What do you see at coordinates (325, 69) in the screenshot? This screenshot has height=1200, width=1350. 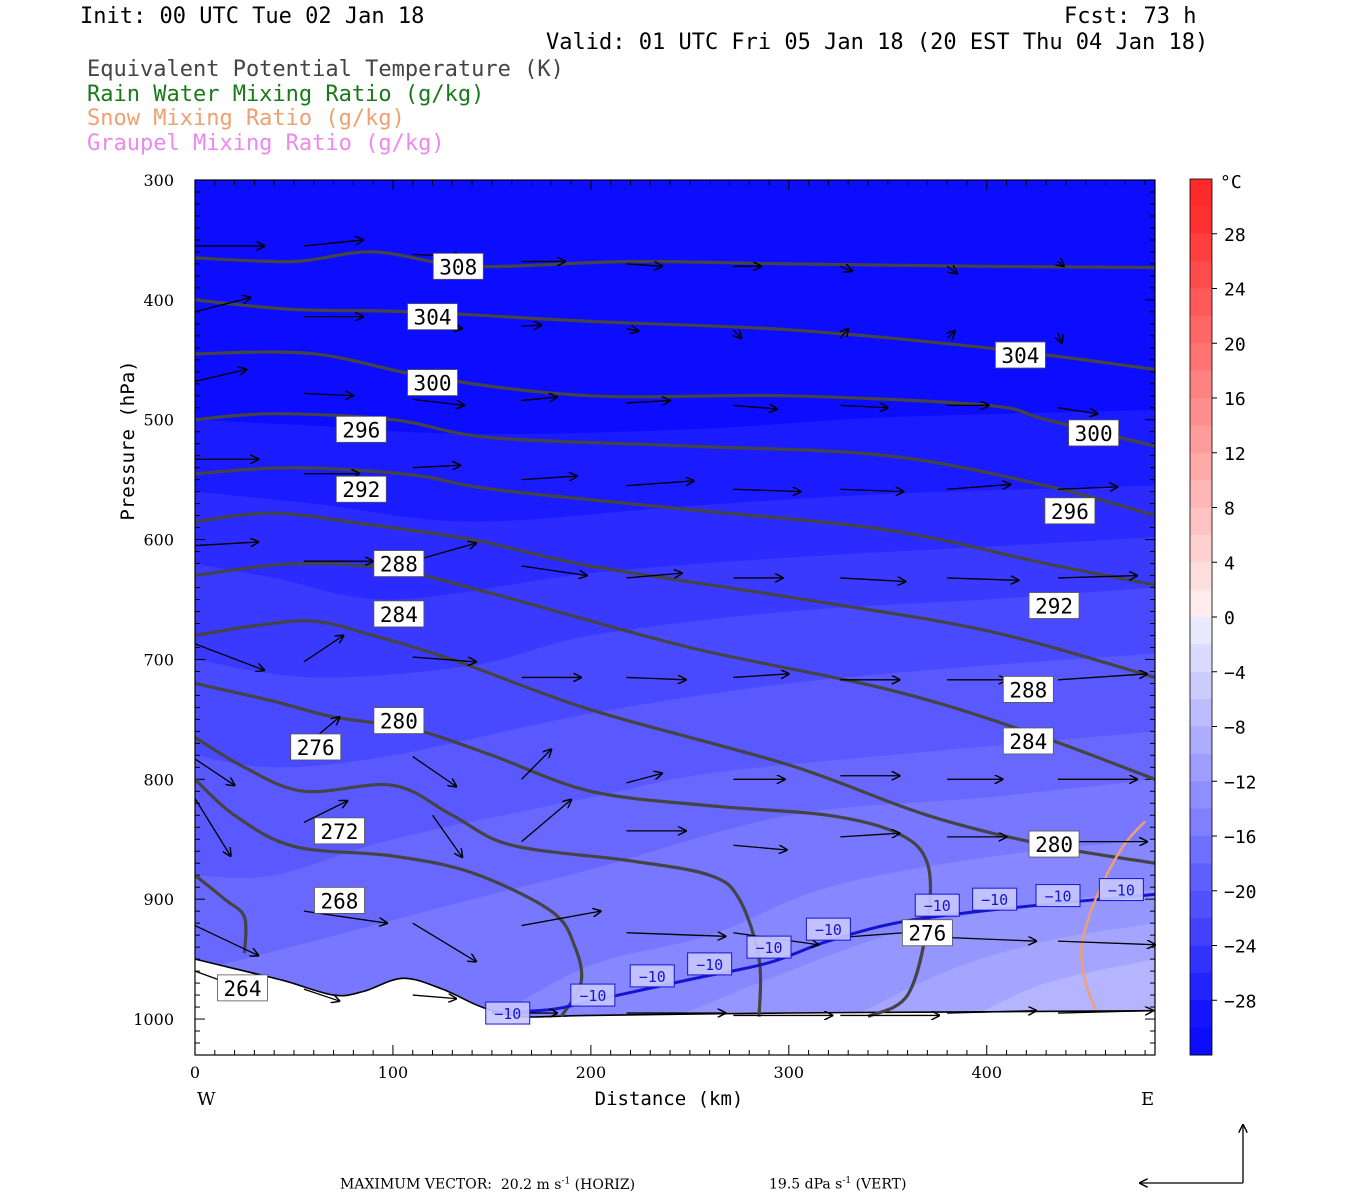 I see `legend-theta-e: Equivalent Potential Temperature (K)` at bounding box center [325, 69].